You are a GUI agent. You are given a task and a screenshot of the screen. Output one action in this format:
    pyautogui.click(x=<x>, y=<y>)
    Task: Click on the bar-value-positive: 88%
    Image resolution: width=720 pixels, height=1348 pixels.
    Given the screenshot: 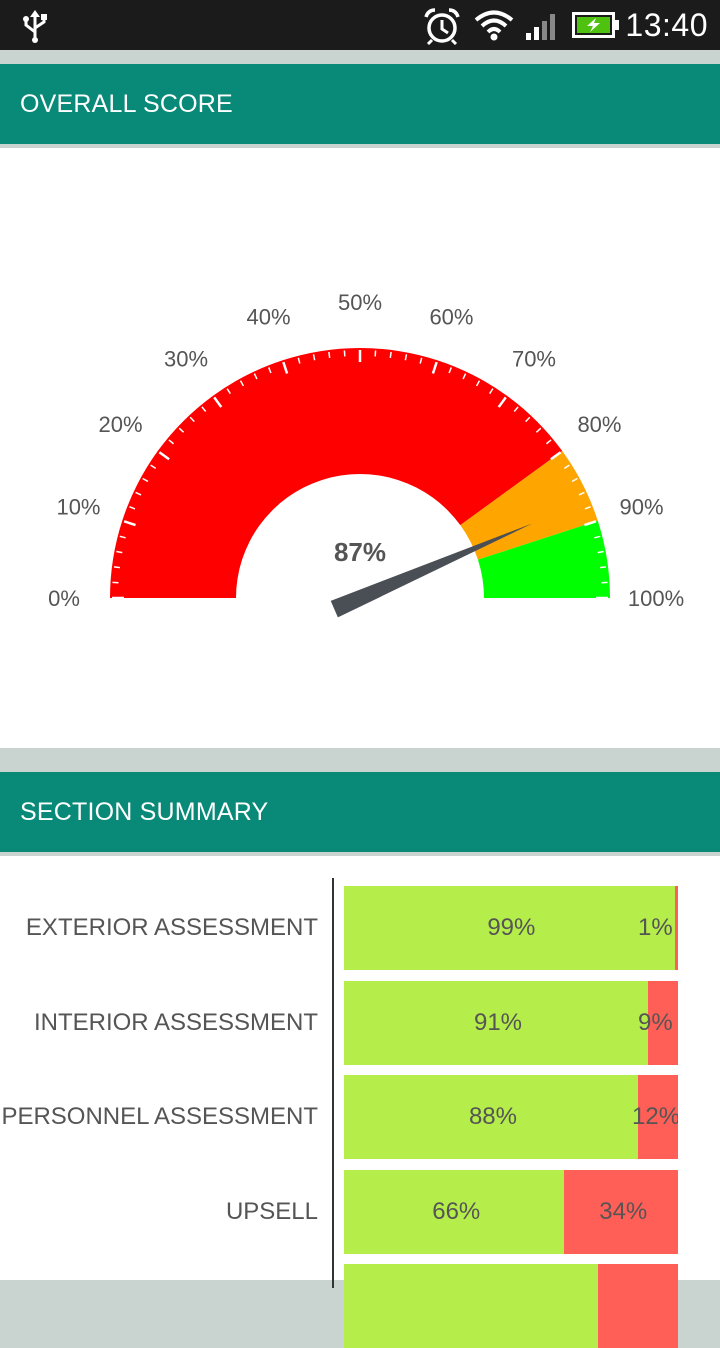 What is the action you would take?
    pyautogui.click(x=493, y=1117)
    